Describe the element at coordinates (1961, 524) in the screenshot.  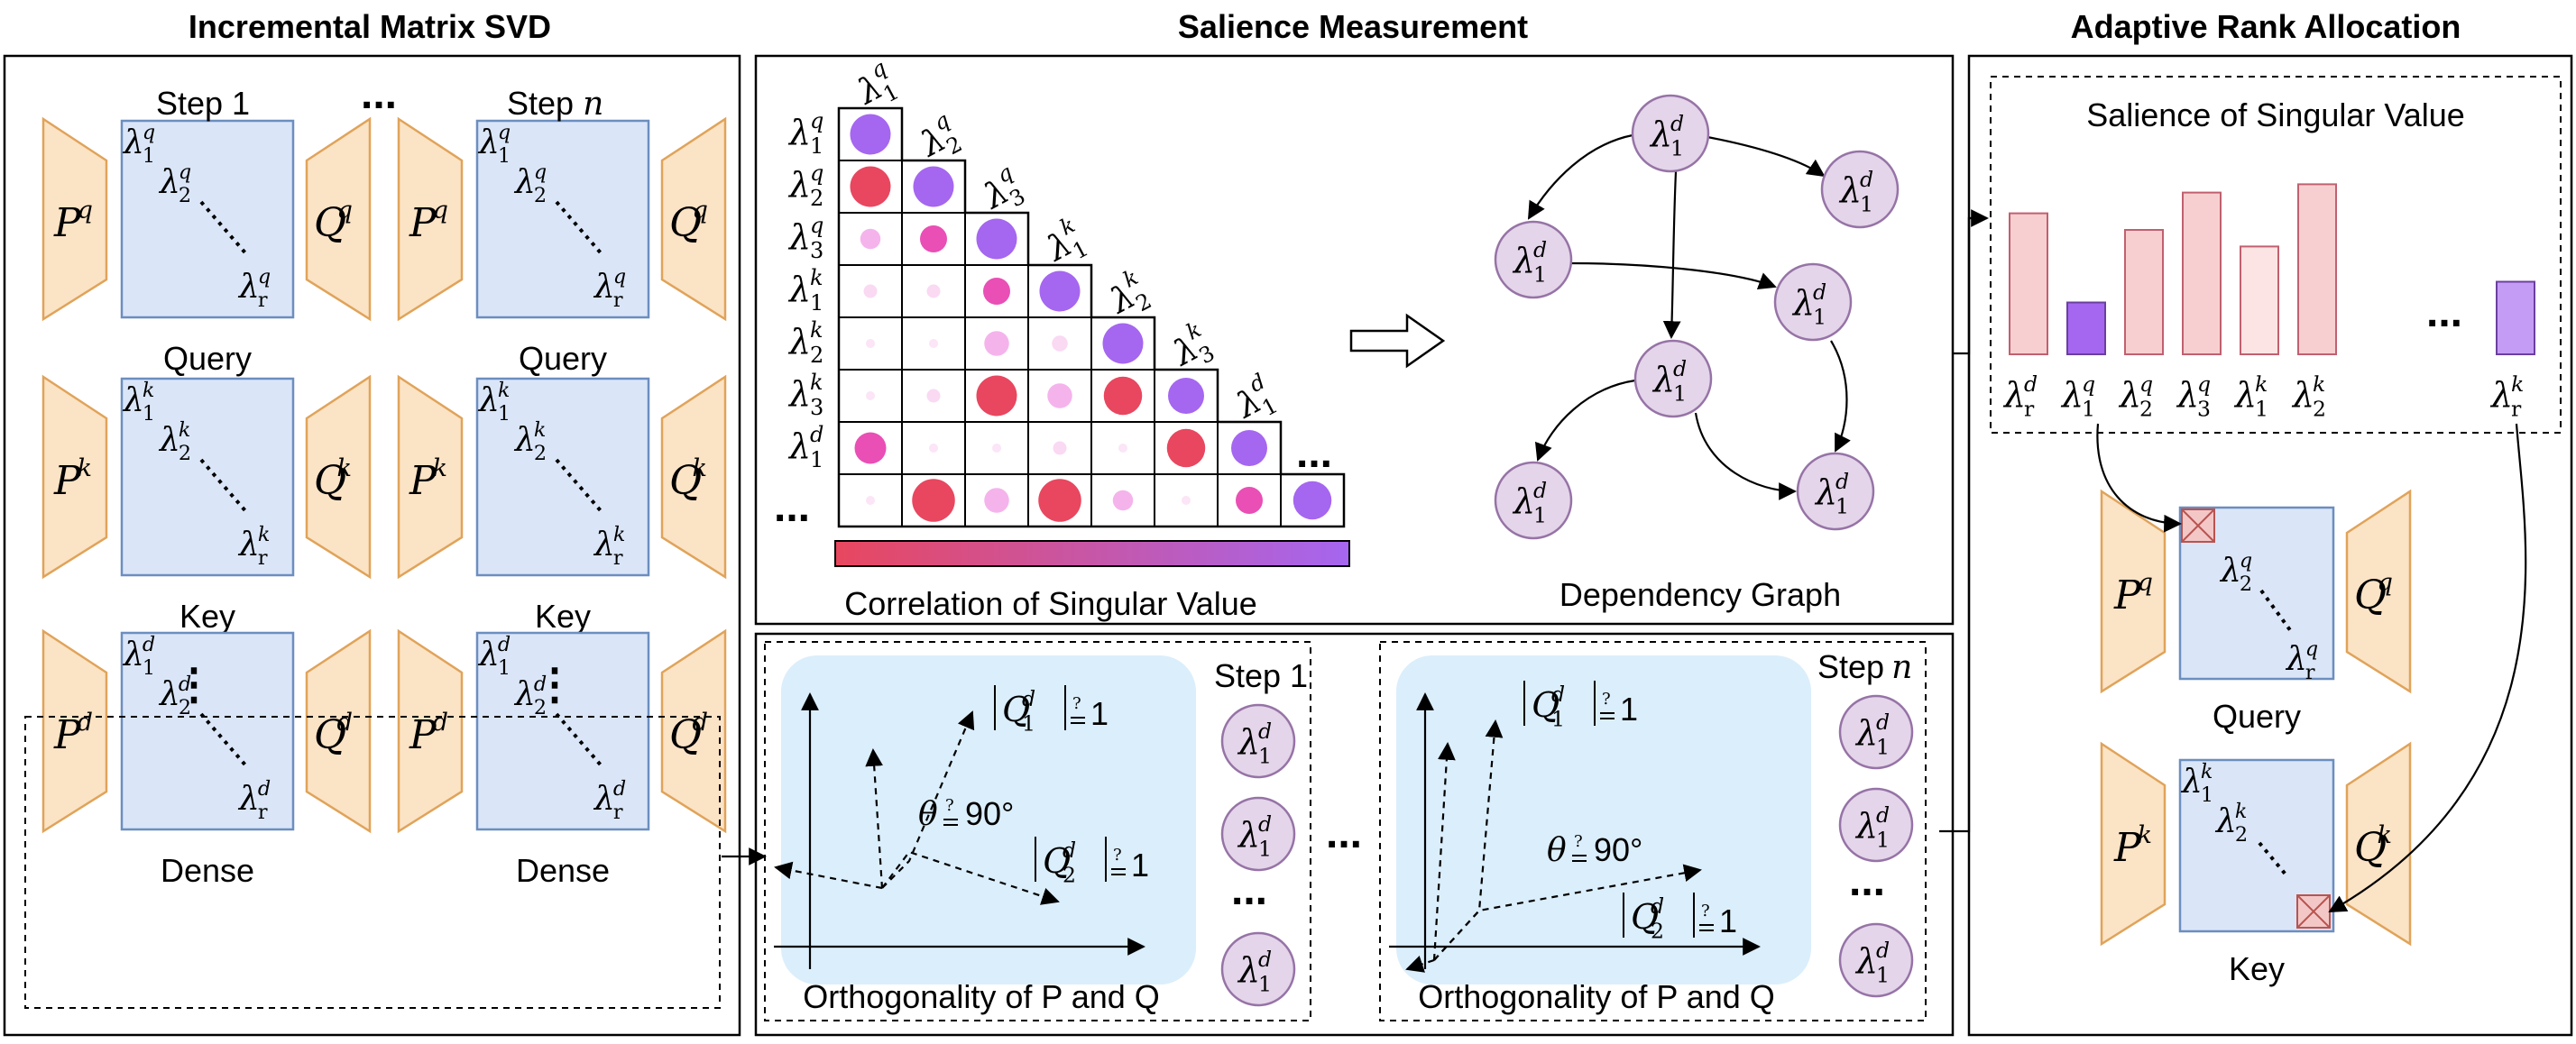
I see `arrow-ortho-connector` at that location.